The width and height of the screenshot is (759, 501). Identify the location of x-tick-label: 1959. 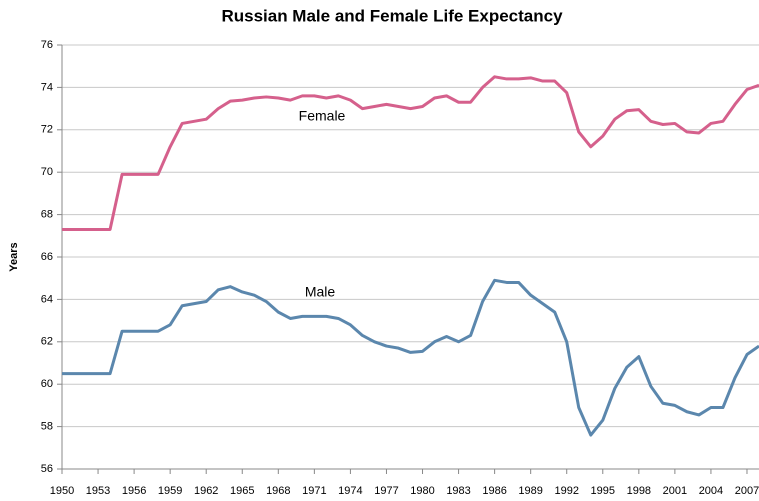
(170, 491).